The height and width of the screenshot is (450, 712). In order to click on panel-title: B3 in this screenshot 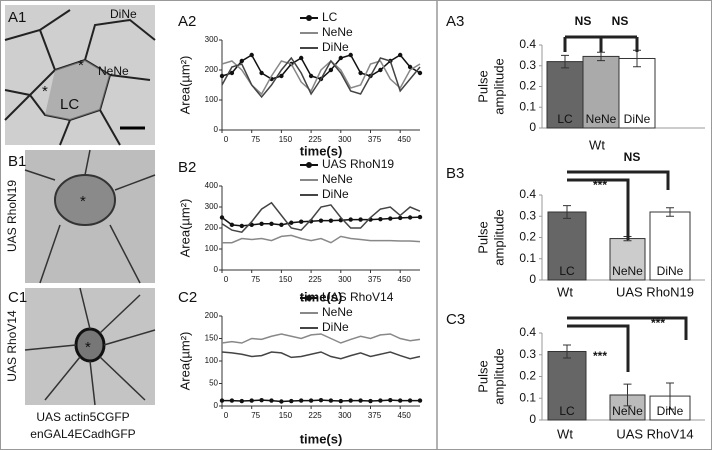, I will do `click(455, 173)`.